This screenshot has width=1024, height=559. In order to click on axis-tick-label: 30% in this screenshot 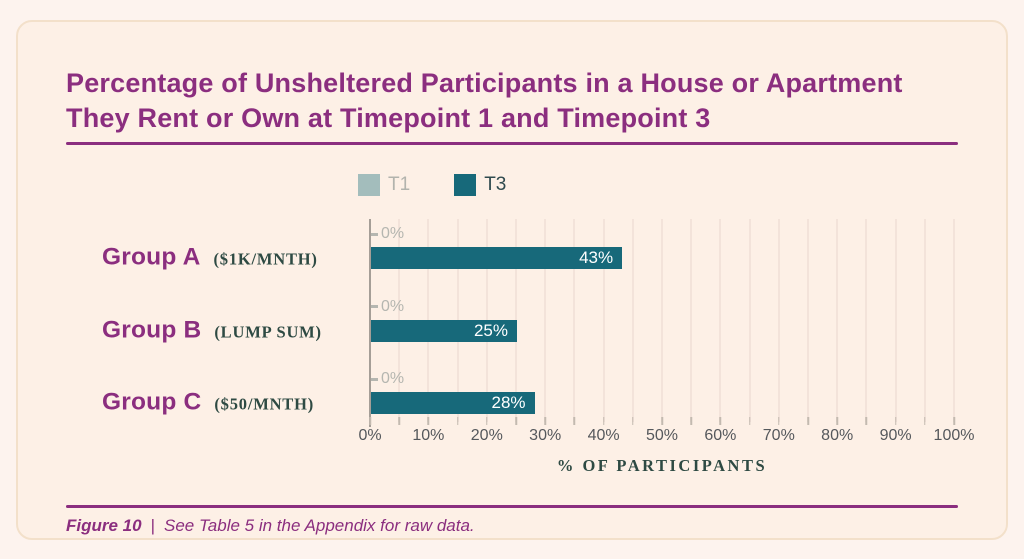, I will do `click(545, 435)`.